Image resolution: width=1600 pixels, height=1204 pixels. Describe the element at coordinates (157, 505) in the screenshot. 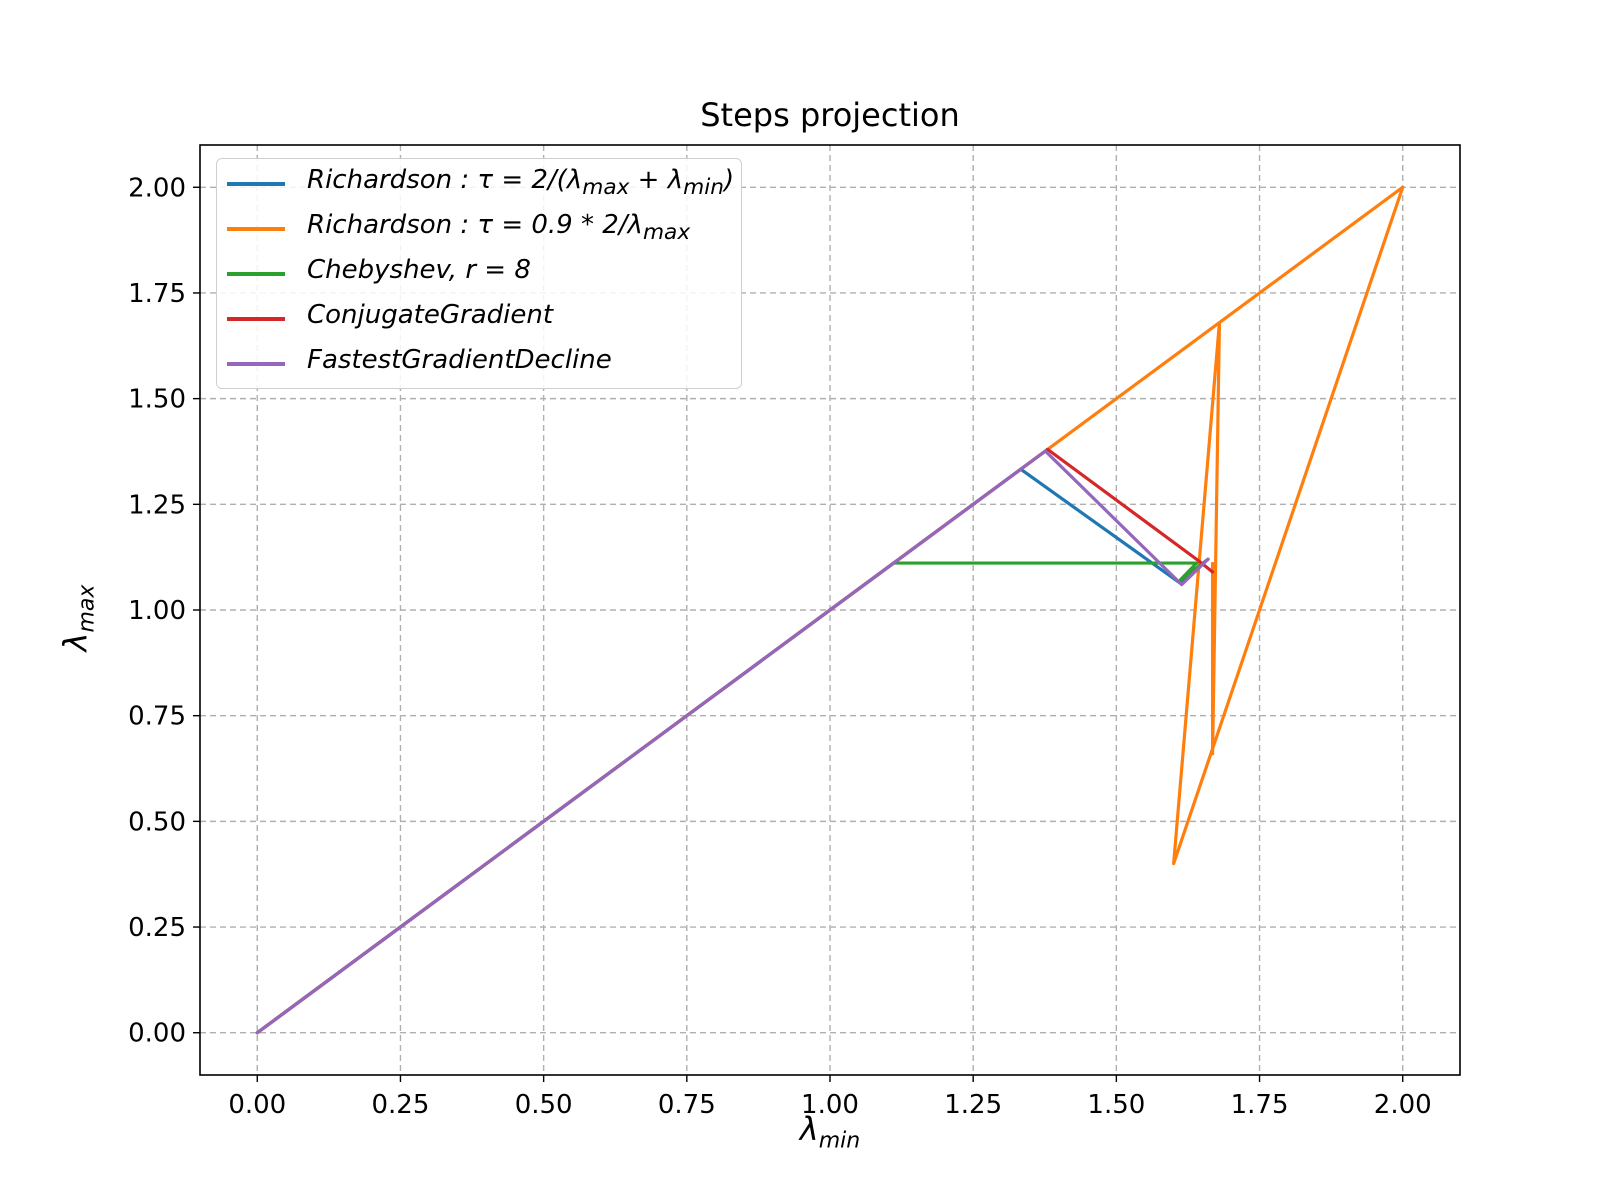

I see `y-tick-label: 1.25` at that location.